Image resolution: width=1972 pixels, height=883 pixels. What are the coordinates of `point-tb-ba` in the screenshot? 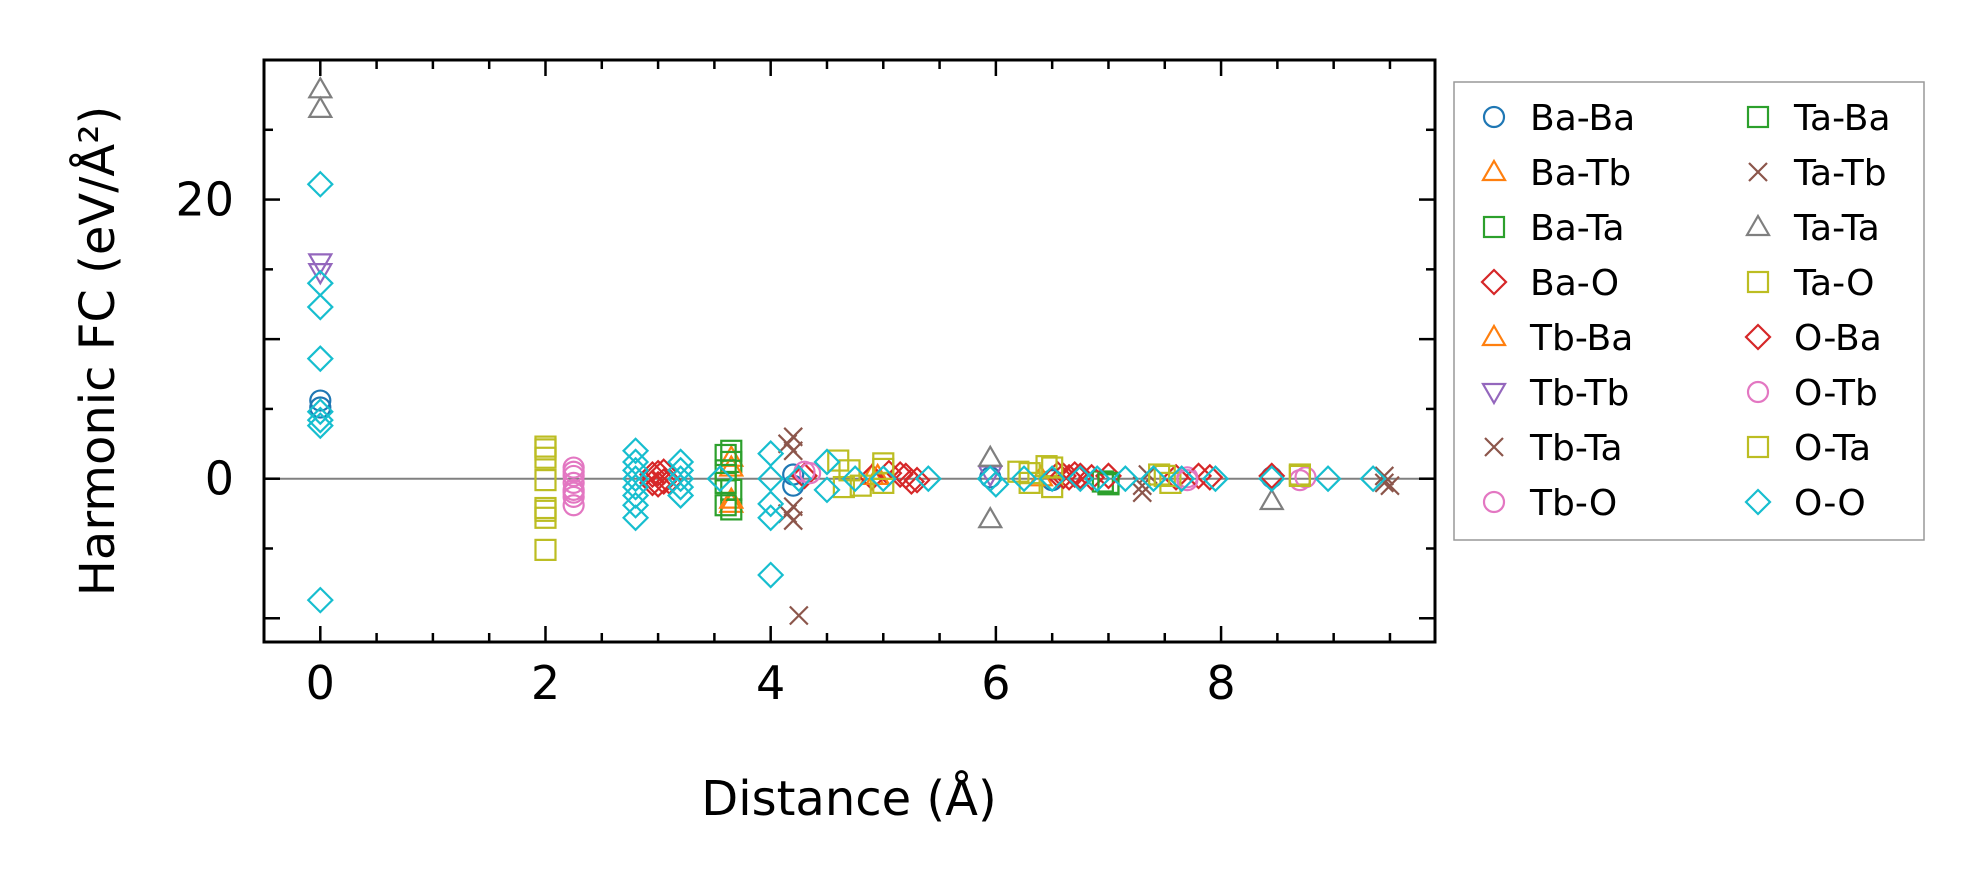 It's located at (731, 497).